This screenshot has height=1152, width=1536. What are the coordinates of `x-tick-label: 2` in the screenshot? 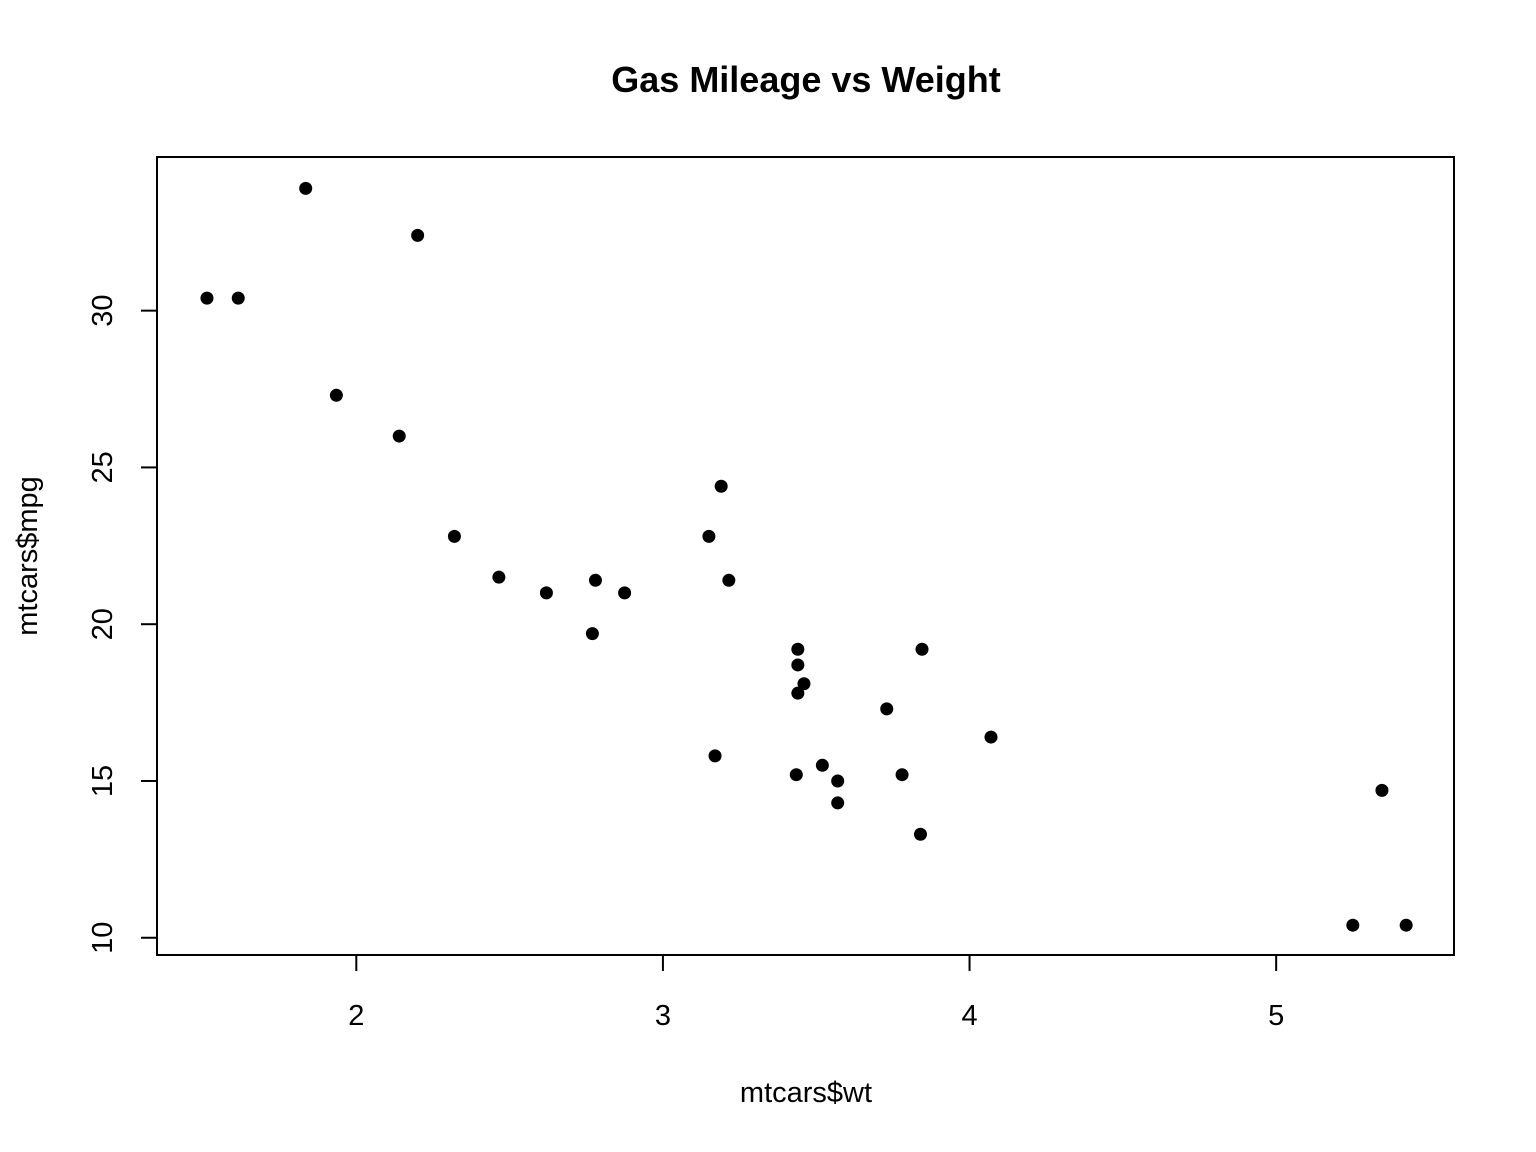 It's located at (356, 1016).